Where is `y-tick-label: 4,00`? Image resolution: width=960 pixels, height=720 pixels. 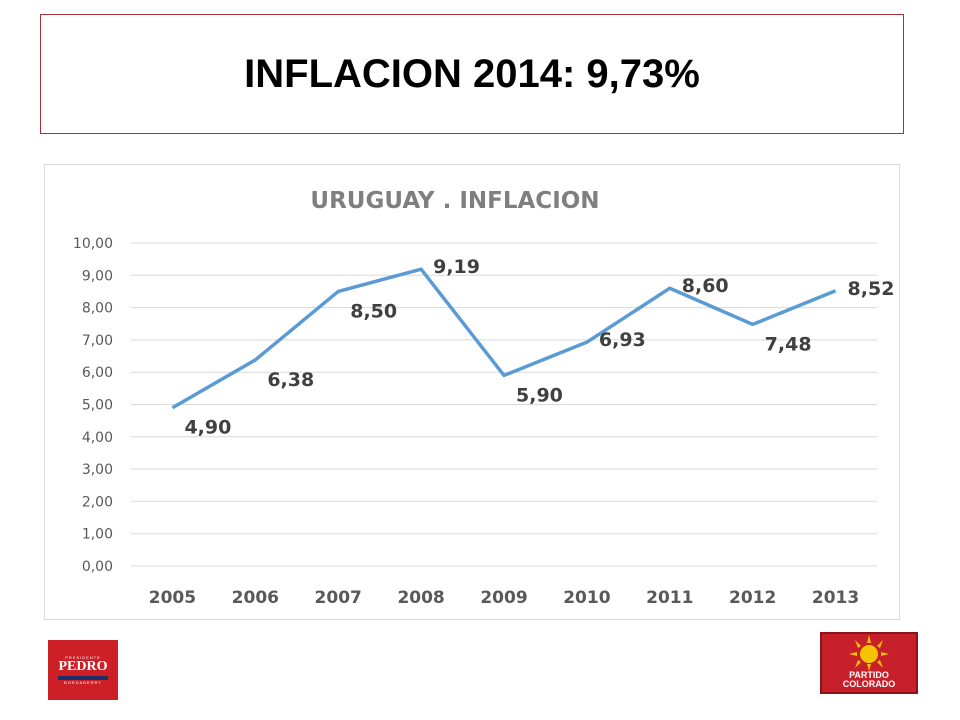
y-tick-label: 4,00 is located at coordinates (97, 438).